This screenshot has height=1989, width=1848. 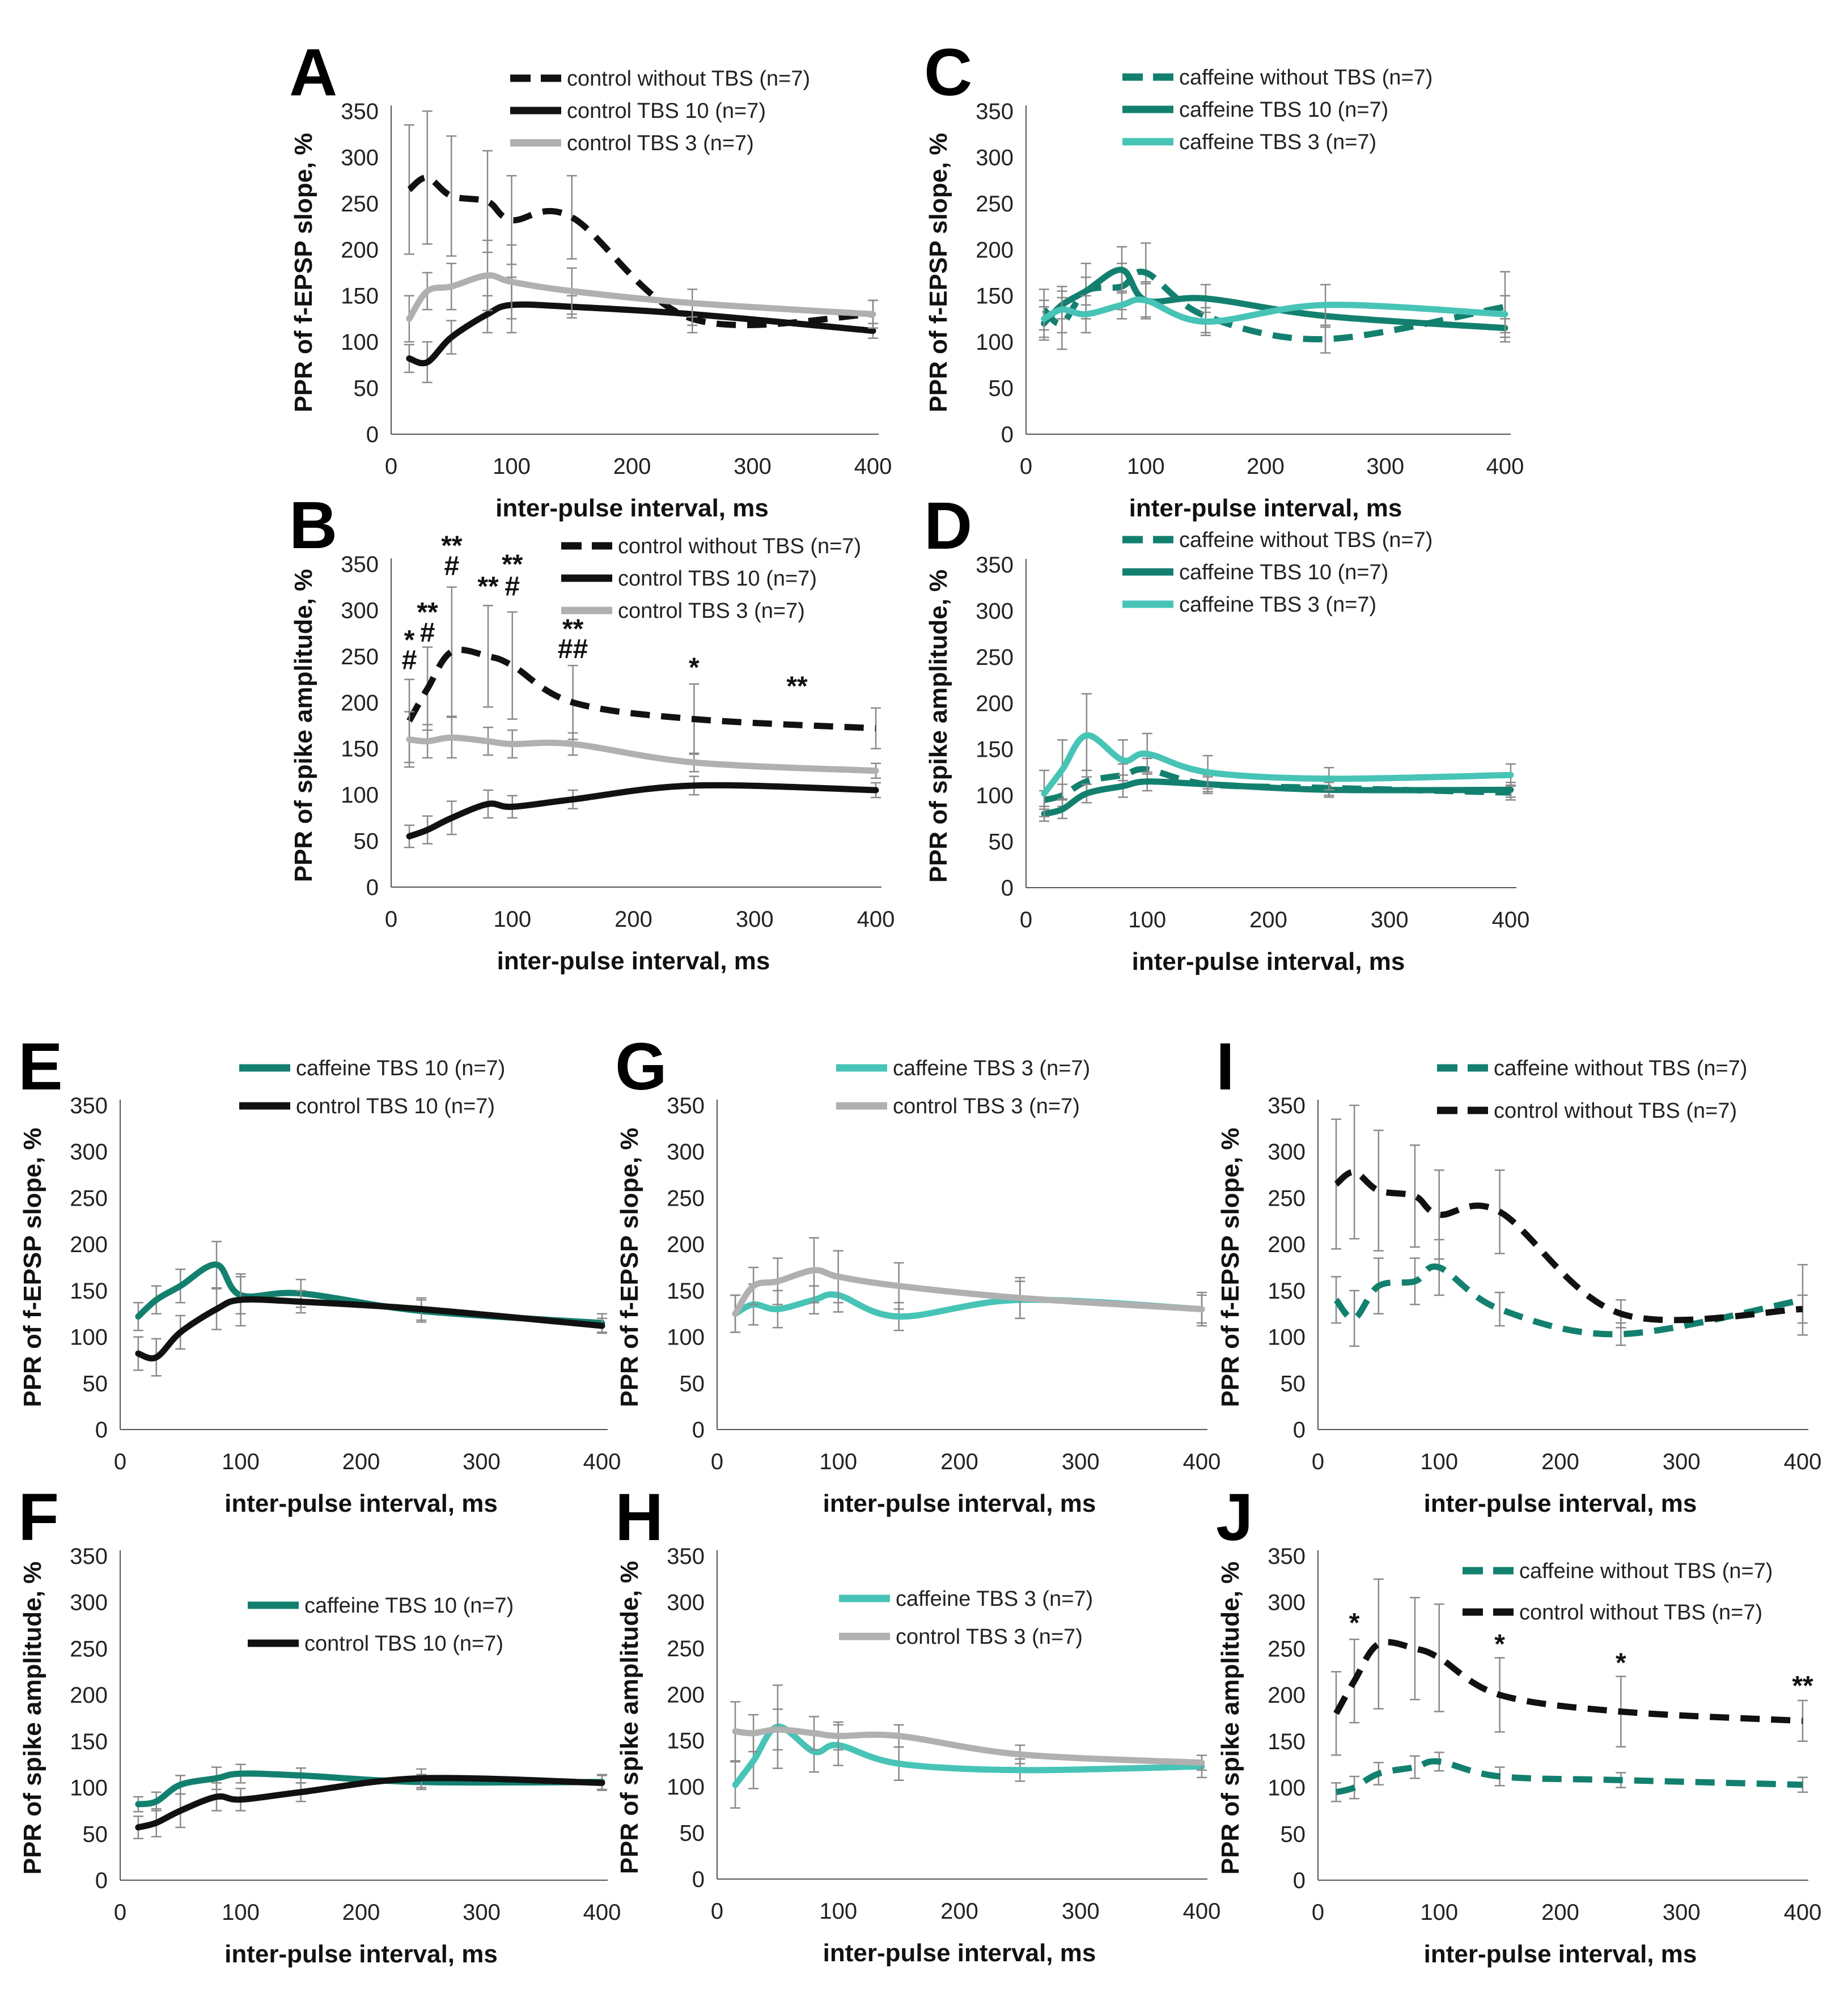 What do you see at coordinates (991, 1068) in the screenshot?
I see `legend-label: caffeine TBS 3 (n=7)` at bounding box center [991, 1068].